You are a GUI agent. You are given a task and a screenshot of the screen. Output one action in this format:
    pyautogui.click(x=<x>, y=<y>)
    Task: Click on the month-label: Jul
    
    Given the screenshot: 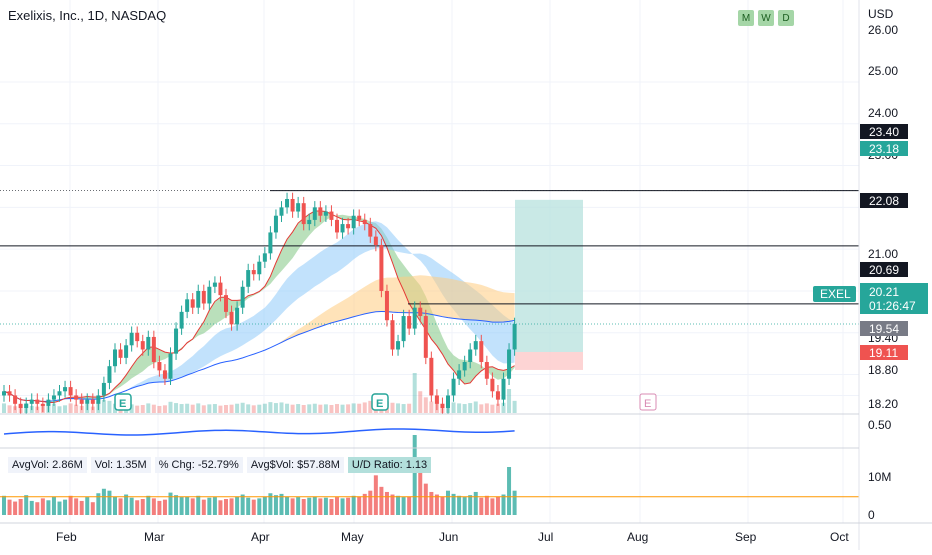 What is the action you would take?
    pyautogui.click(x=545, y=537)
    